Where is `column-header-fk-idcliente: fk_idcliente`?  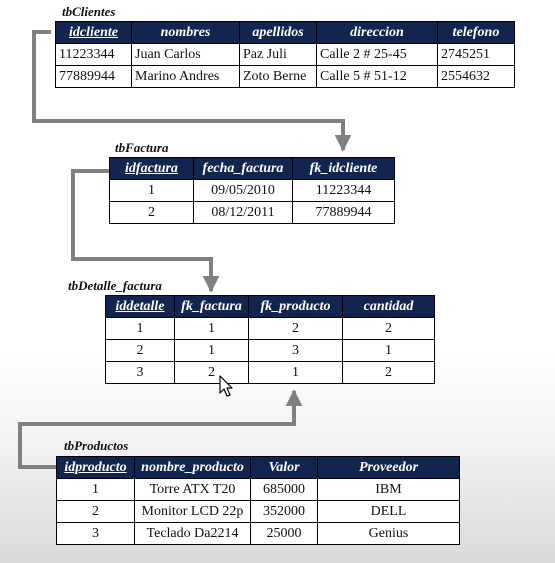
column-header-fk-idcliente: fk_idcliente is located at coordinates (344, 169).